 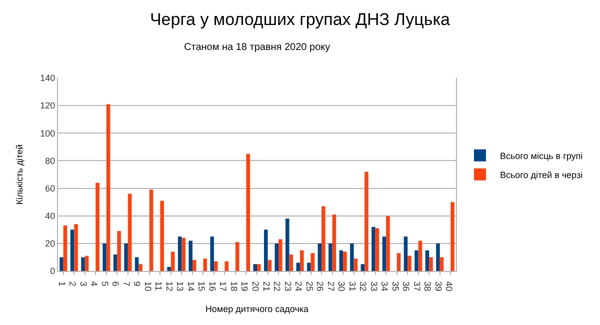 I want to click on x-tick-label: 20, so click(x=255, y=286).